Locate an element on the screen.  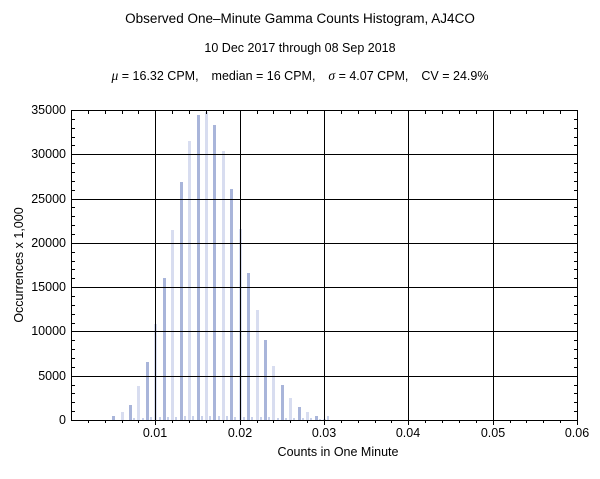
y-tick-label: 10000 is located at coordinates (48, 331).